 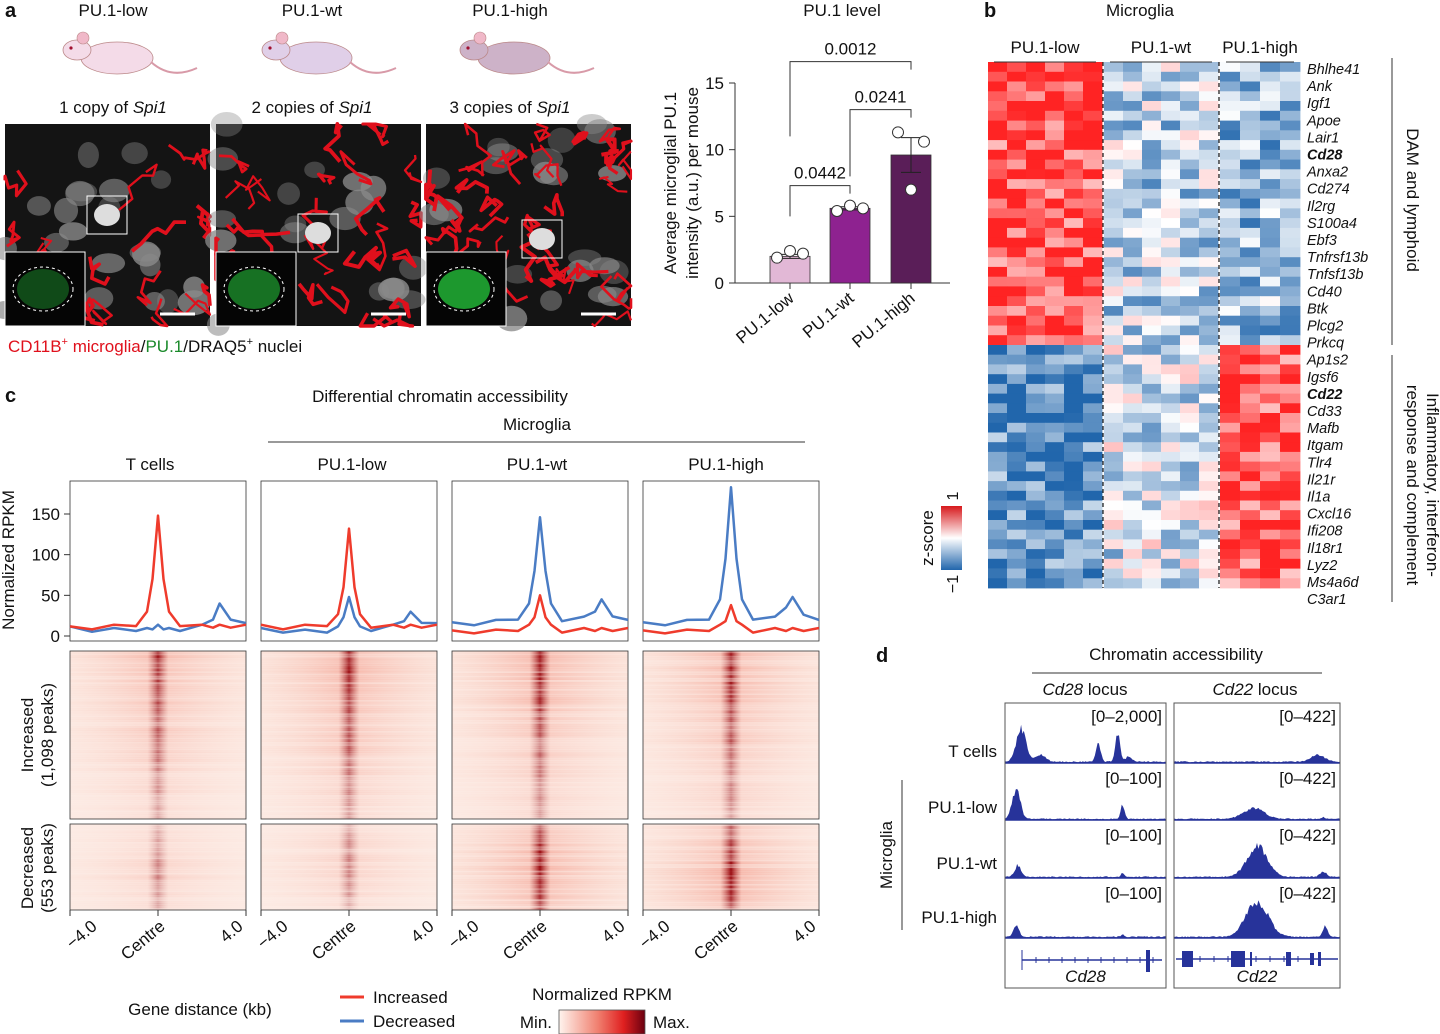 I want to click on cd22-exon, so click(x=1288, y=959).